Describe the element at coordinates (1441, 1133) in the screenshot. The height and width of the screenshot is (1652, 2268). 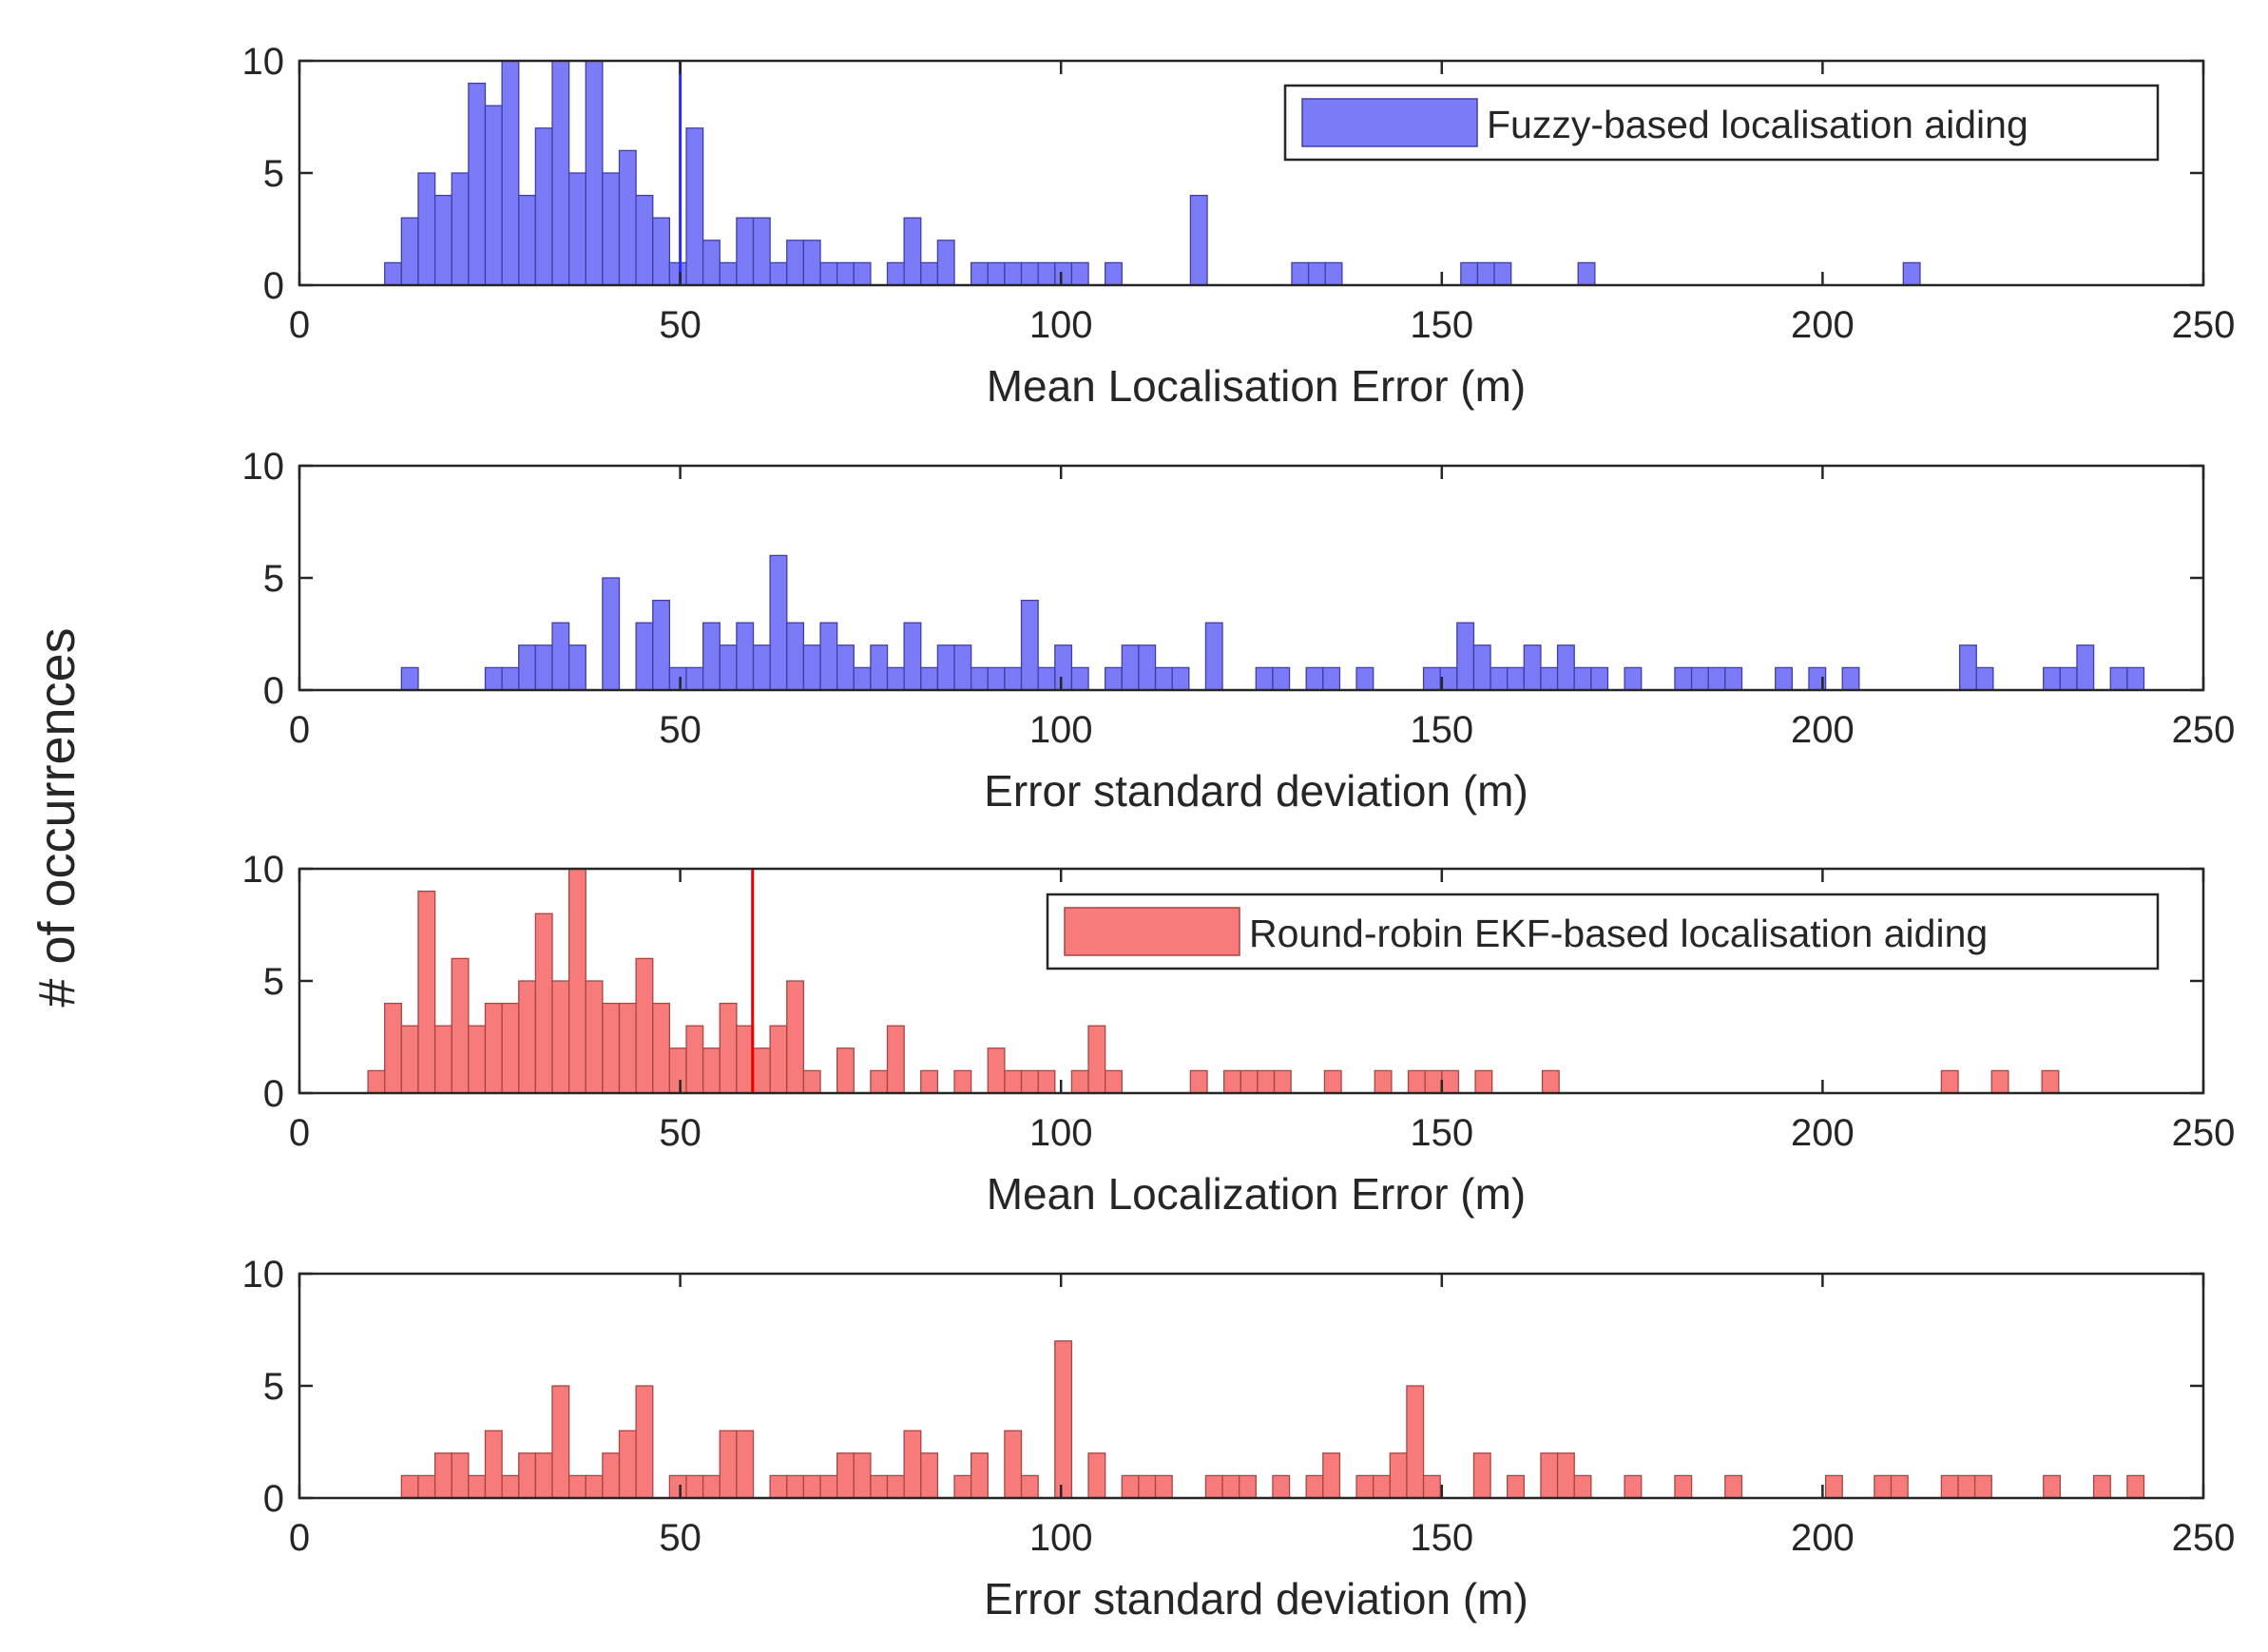
I see `x-tick-label: 150` at that location.